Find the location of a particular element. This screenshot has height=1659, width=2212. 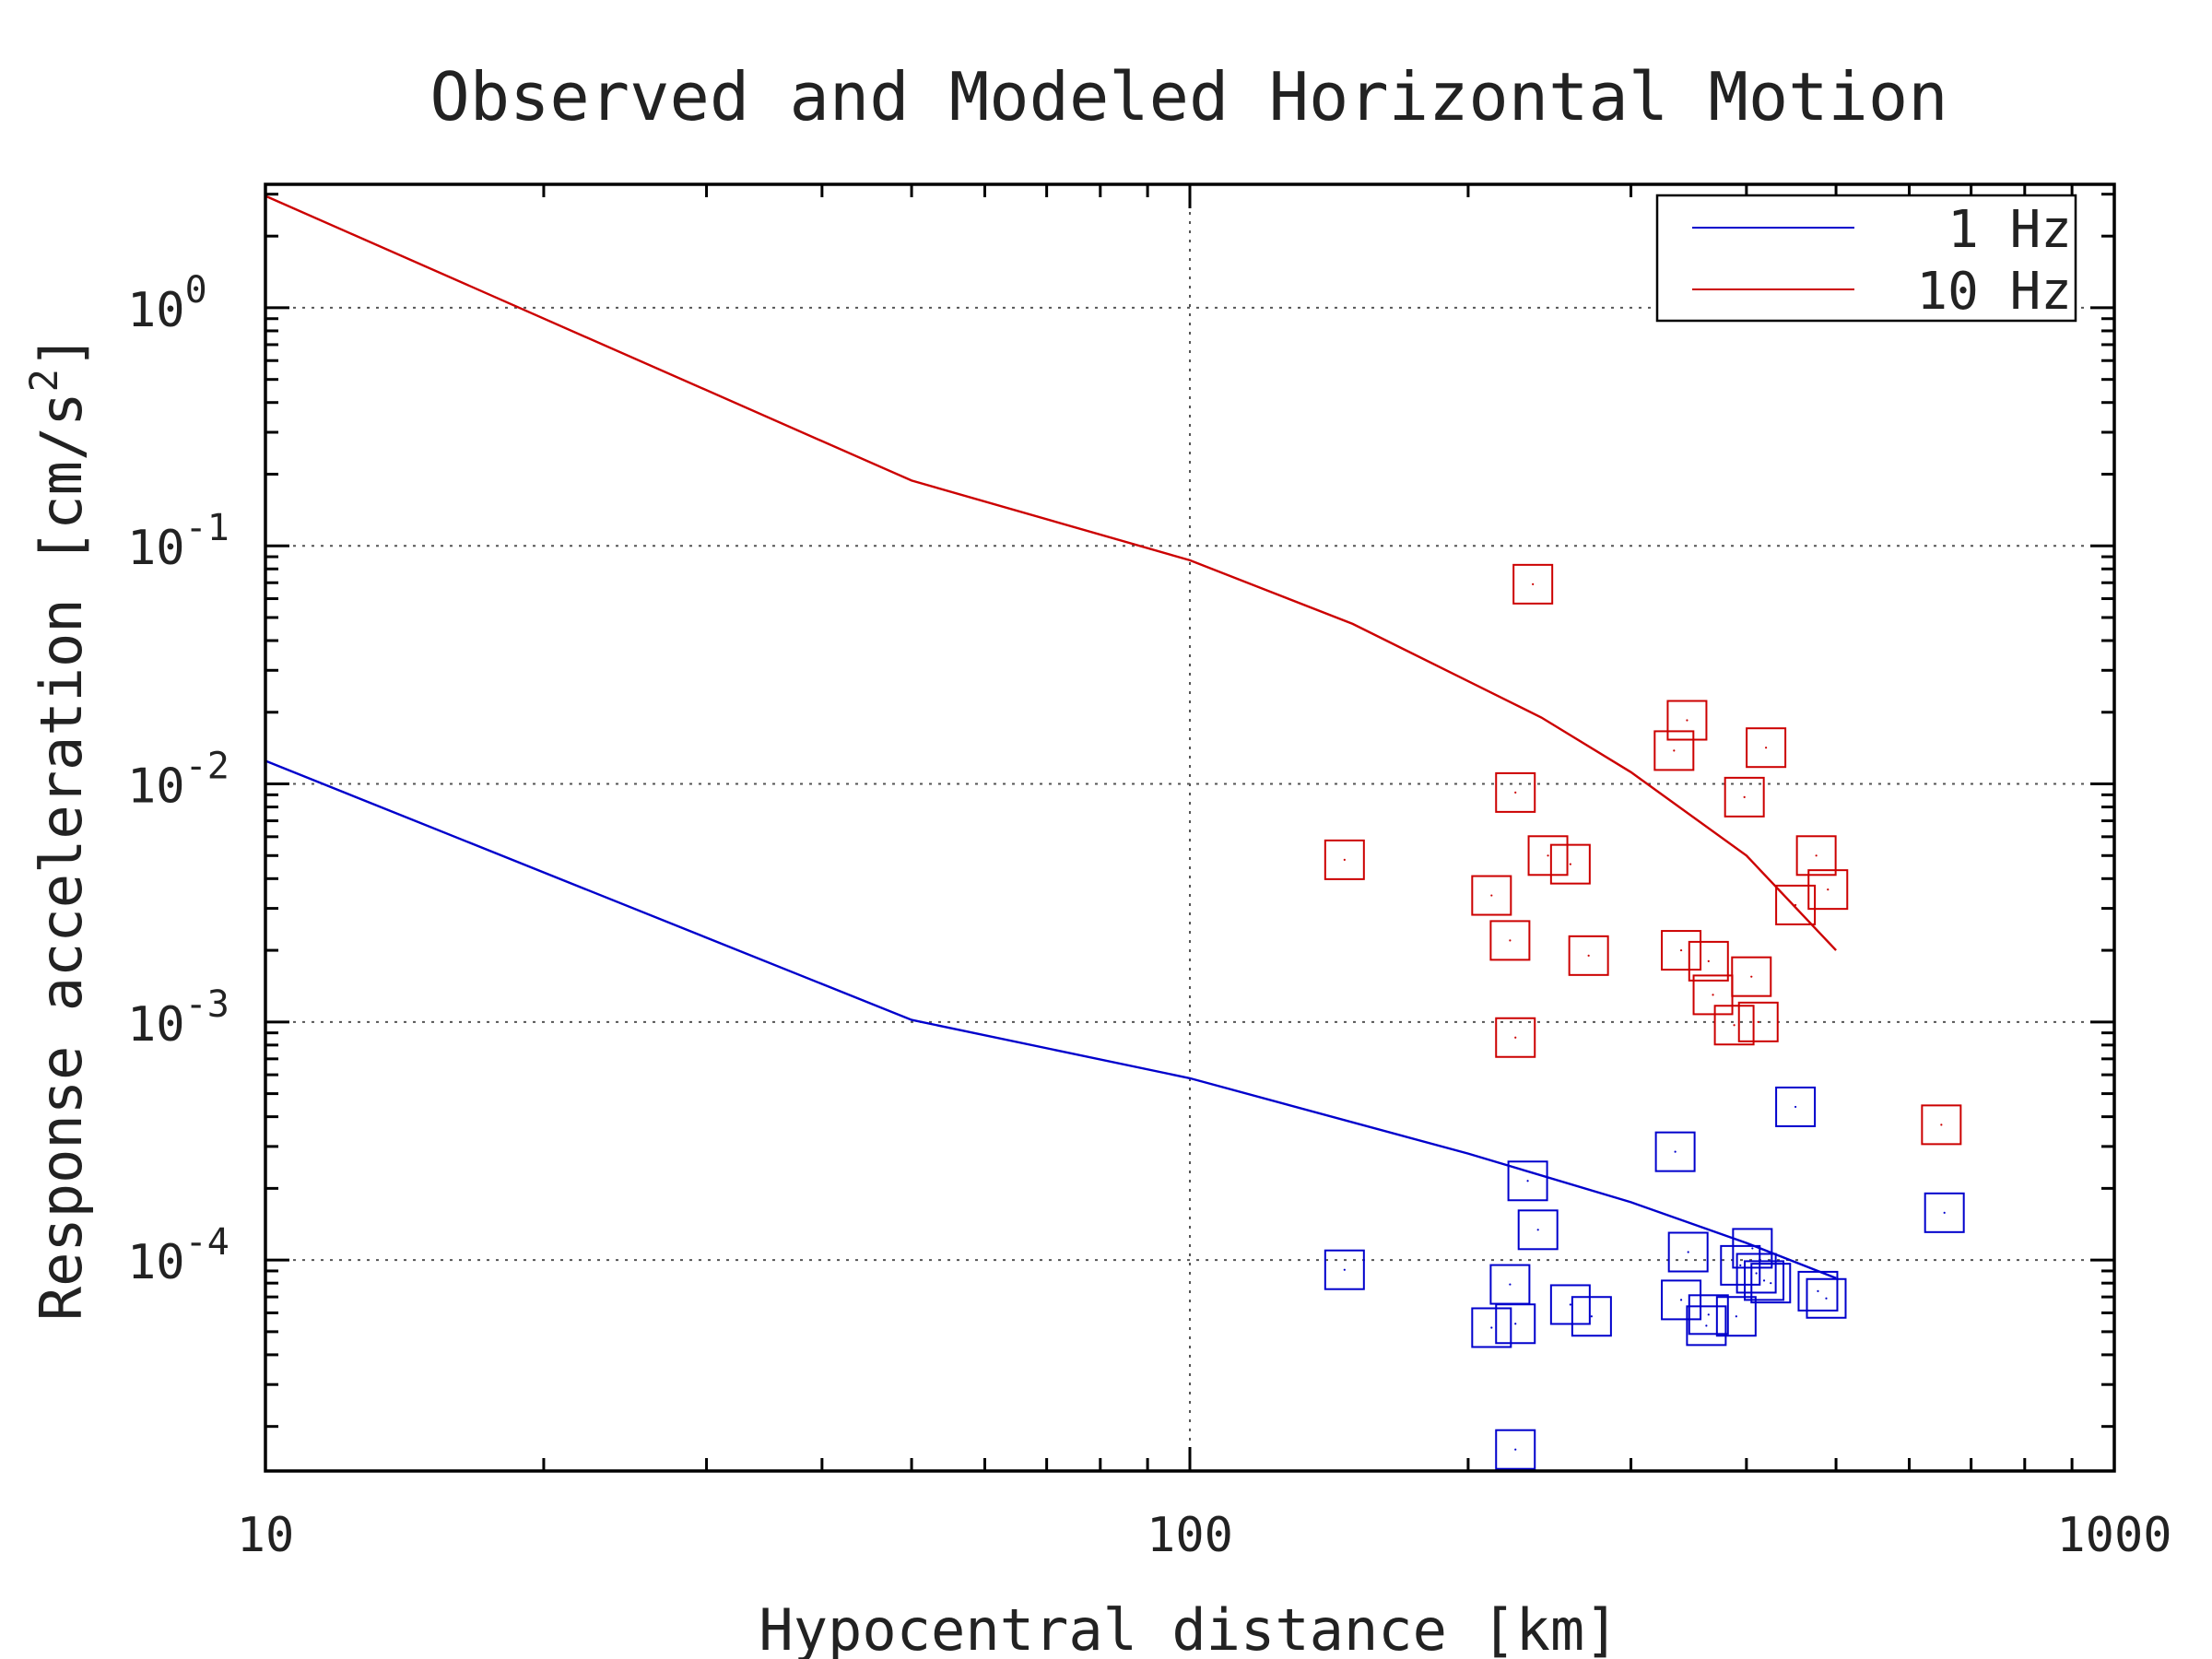

y-tick-label: 10⁻² is located at coordinates (178, 780).